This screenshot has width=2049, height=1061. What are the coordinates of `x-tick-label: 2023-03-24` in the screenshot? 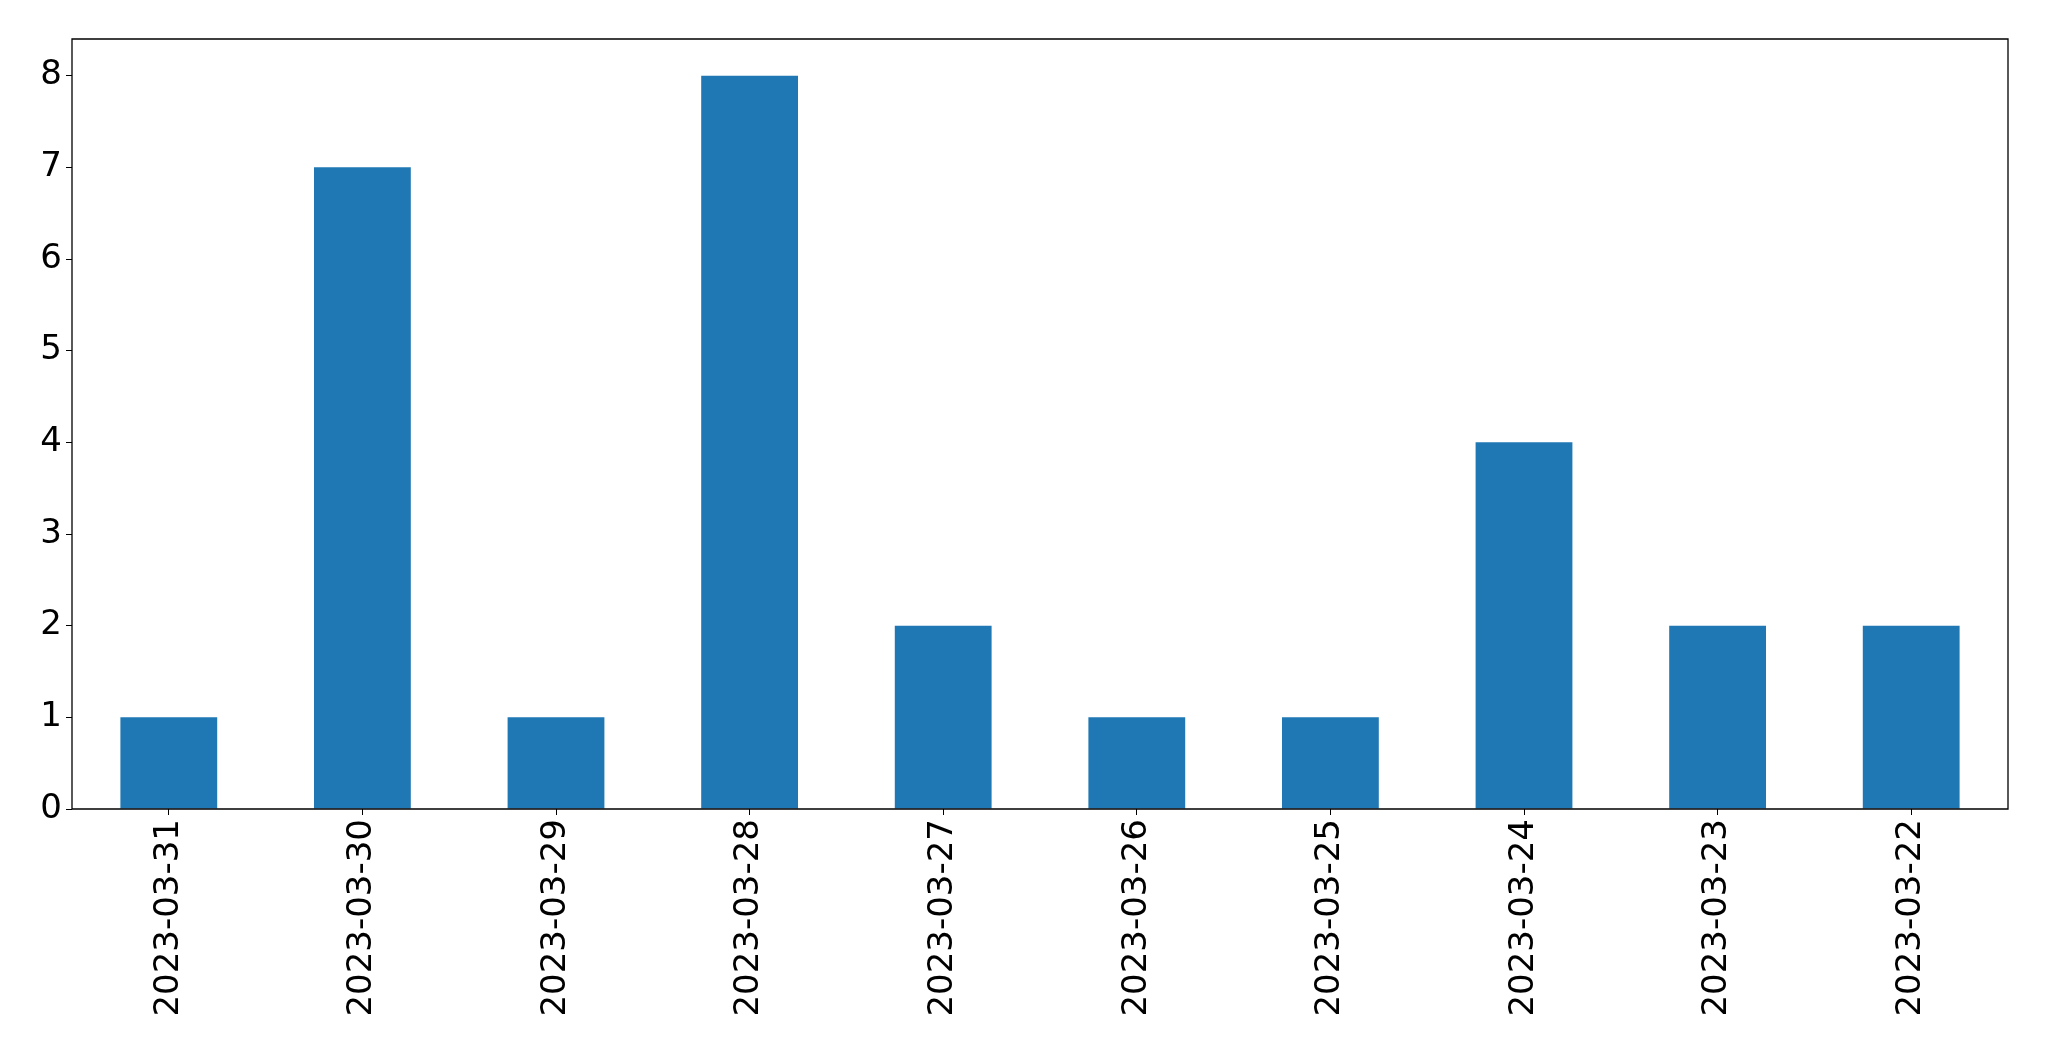 It's located at (1520, 918).